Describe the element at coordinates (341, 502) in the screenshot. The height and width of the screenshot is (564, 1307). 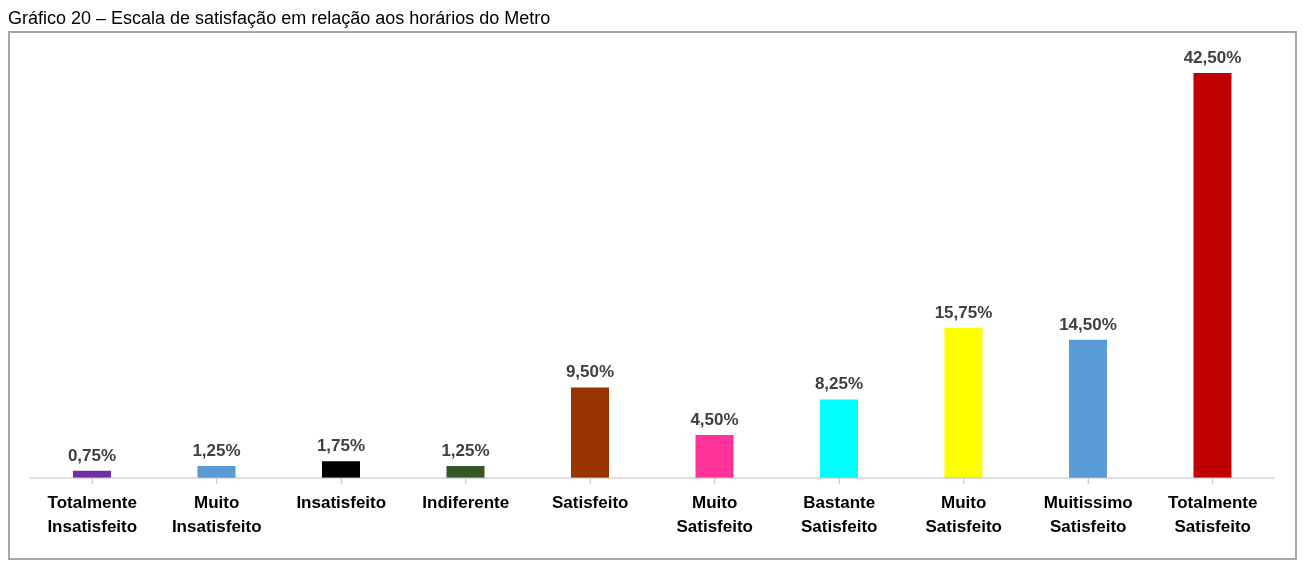
I see `x-tick-label: Insatisfeito` at that location.